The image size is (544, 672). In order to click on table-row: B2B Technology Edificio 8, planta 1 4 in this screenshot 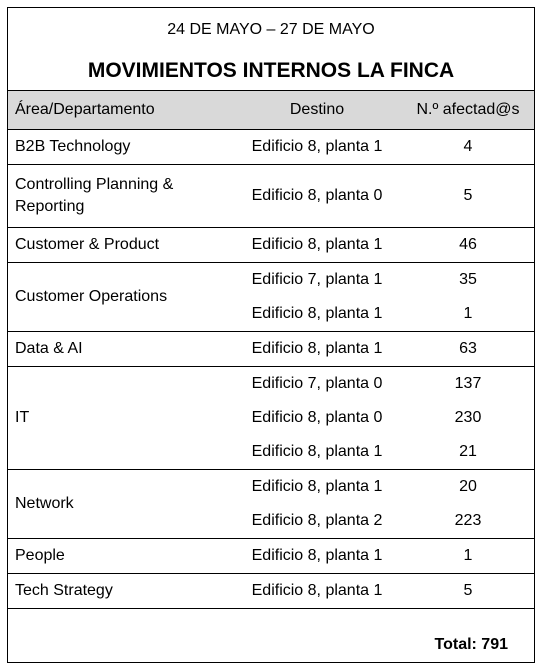, I will do `click(271, 147)`.